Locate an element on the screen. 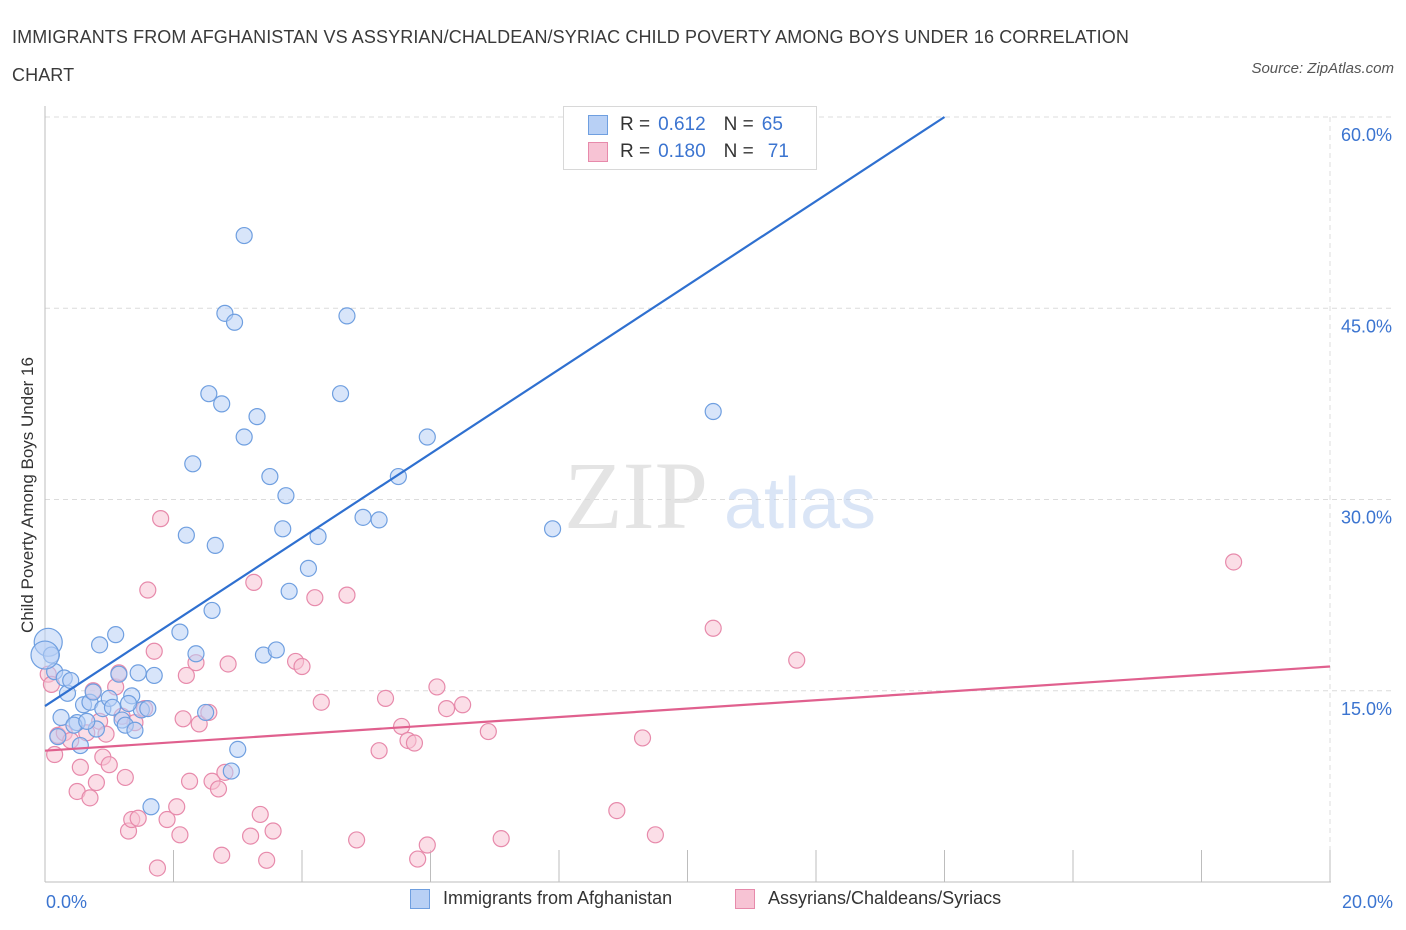 The height and width of the screenshot is (930, 1406). series-legend-item-assyrians: Assyrians/Chaldeans/Syriacs is located at coordinates (868, 898).